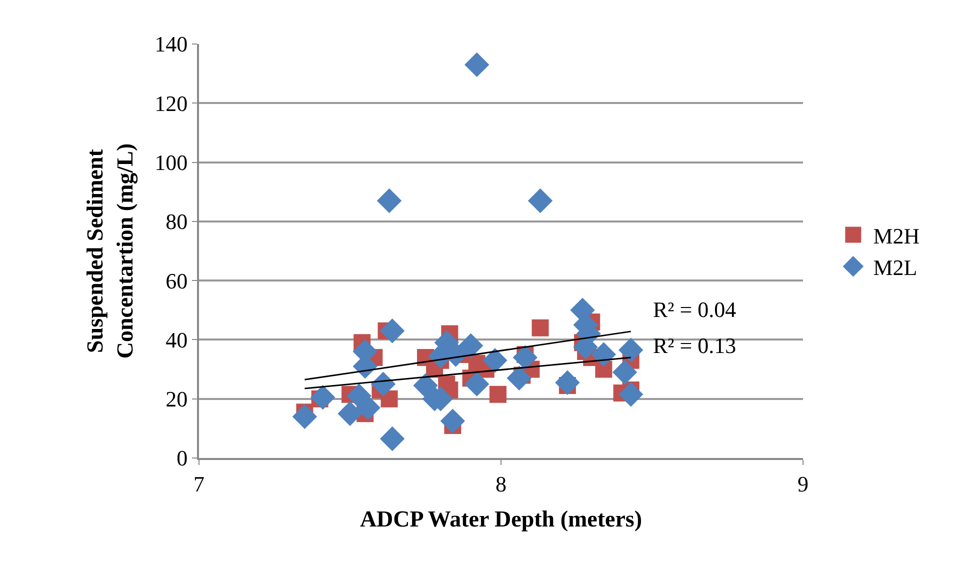  Describe the element at coordinates (177, 399) in the screenshot. I see `y-tick-label: 20` at that location.